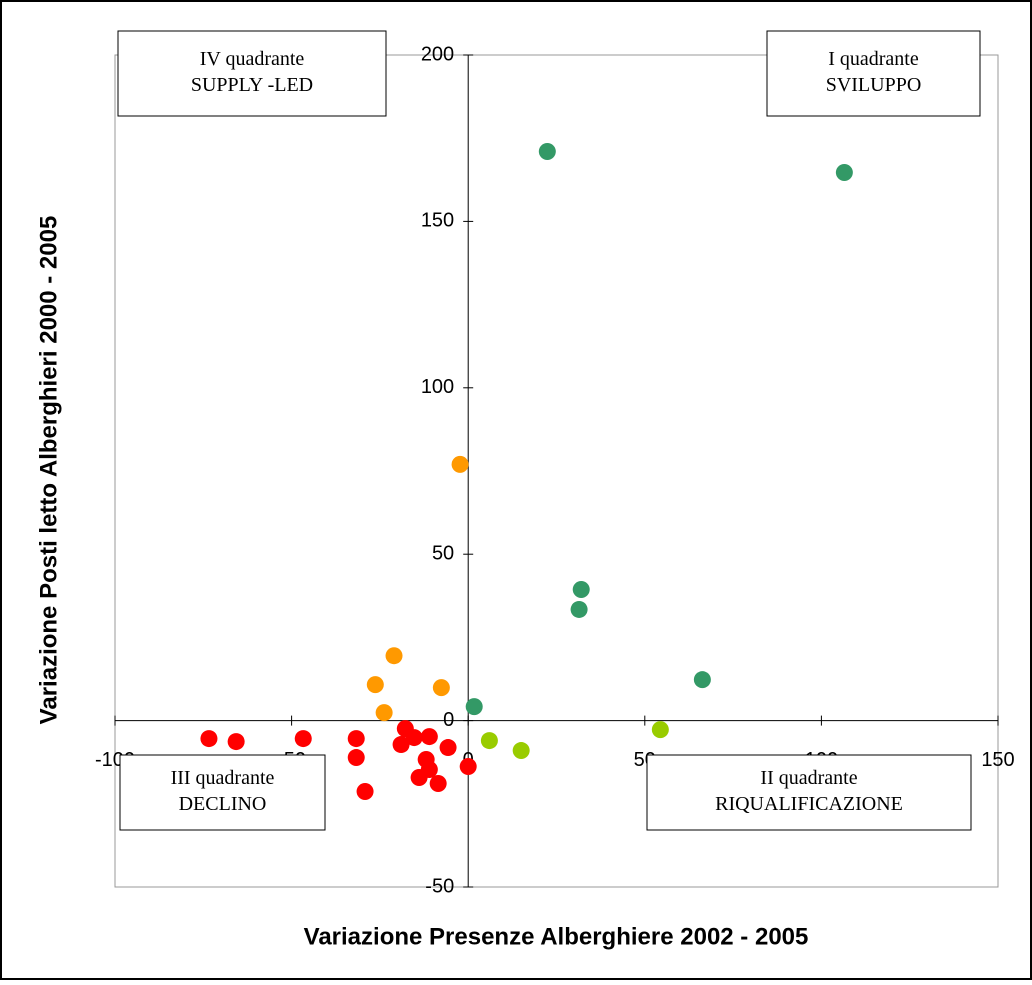 The image size is (1032, 985). What do you see at coordinates (437, 221) in the screenshot?
I see `y-tick-label: 150` at bounding box center [437, 221].